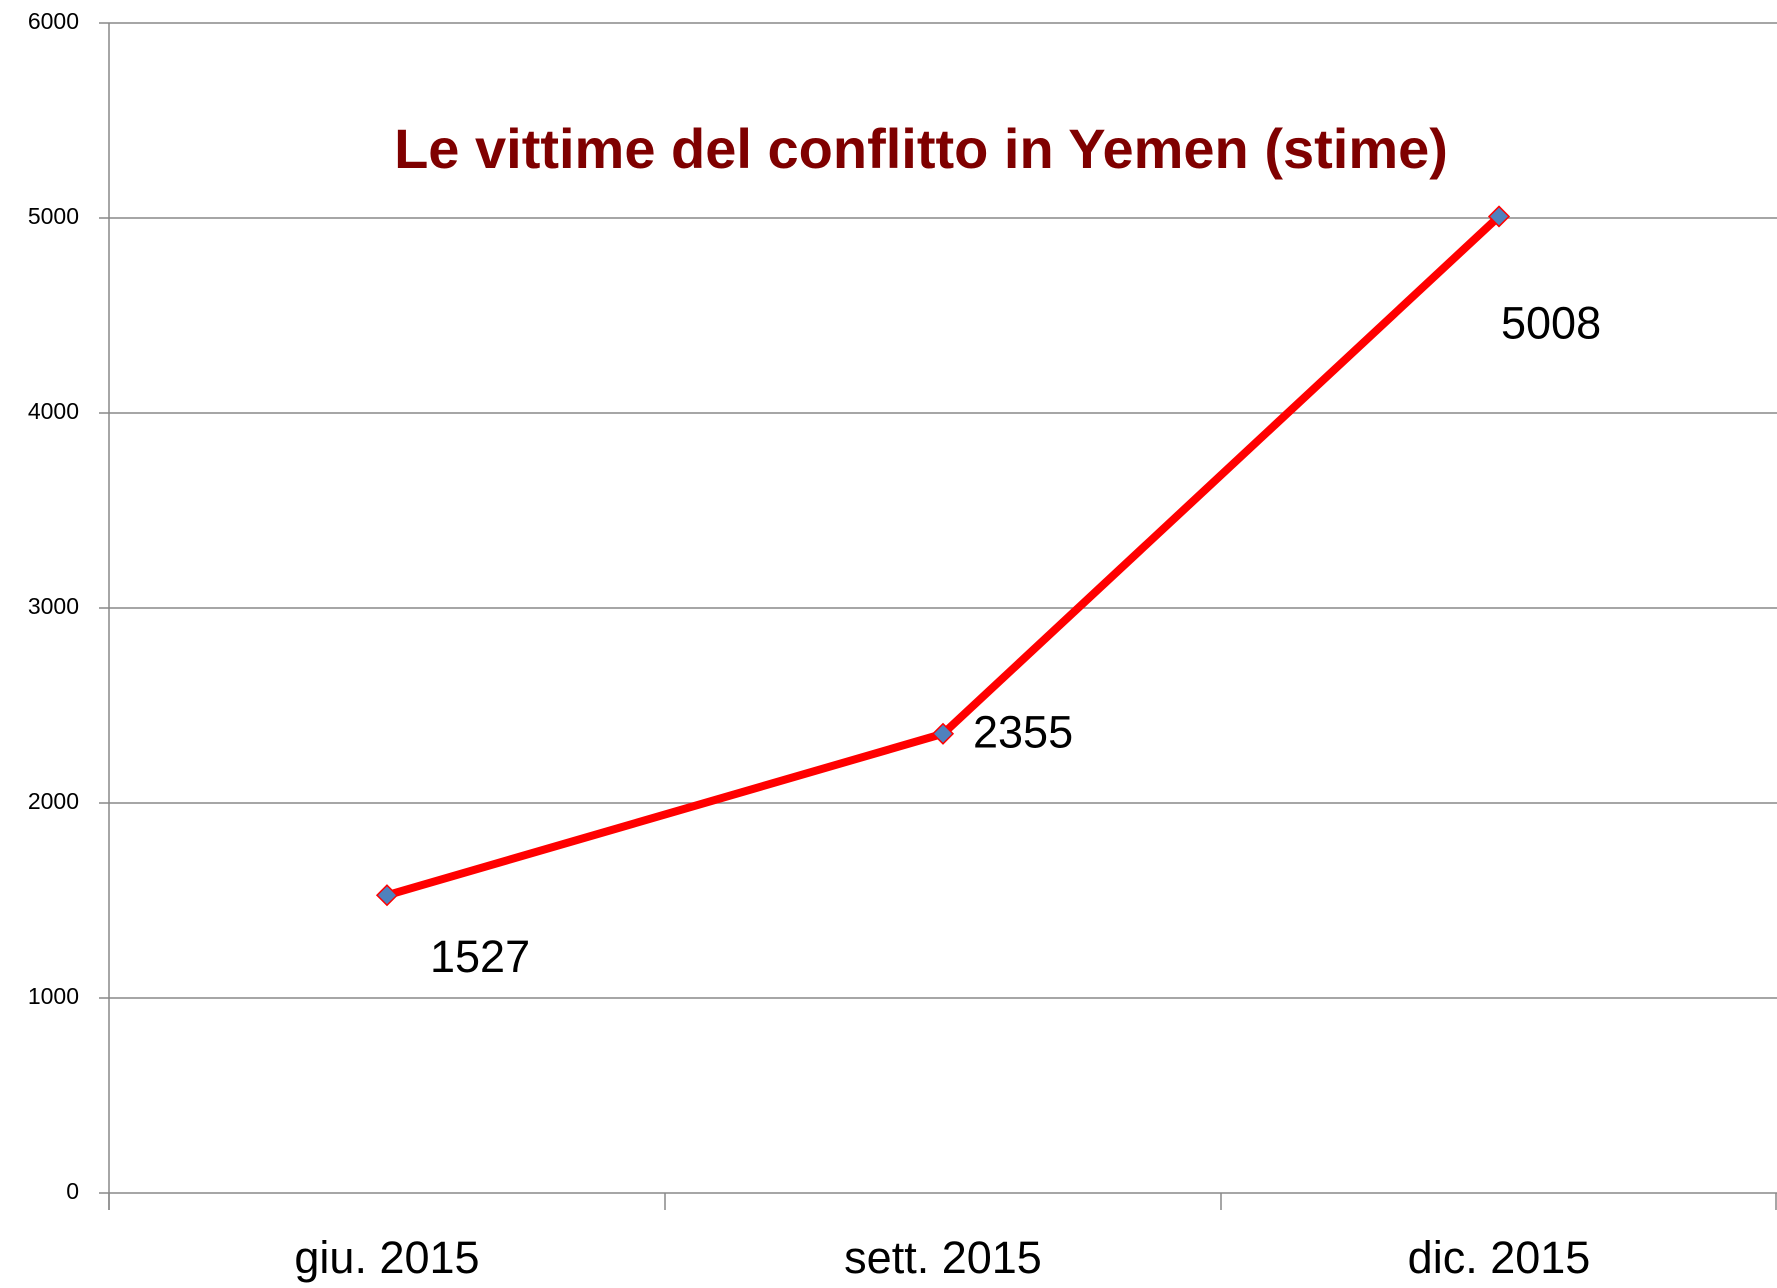 The height and width of the screenshot is (1288, 1777). I want to click on y-tick-label: 3000, so click(53, 606).